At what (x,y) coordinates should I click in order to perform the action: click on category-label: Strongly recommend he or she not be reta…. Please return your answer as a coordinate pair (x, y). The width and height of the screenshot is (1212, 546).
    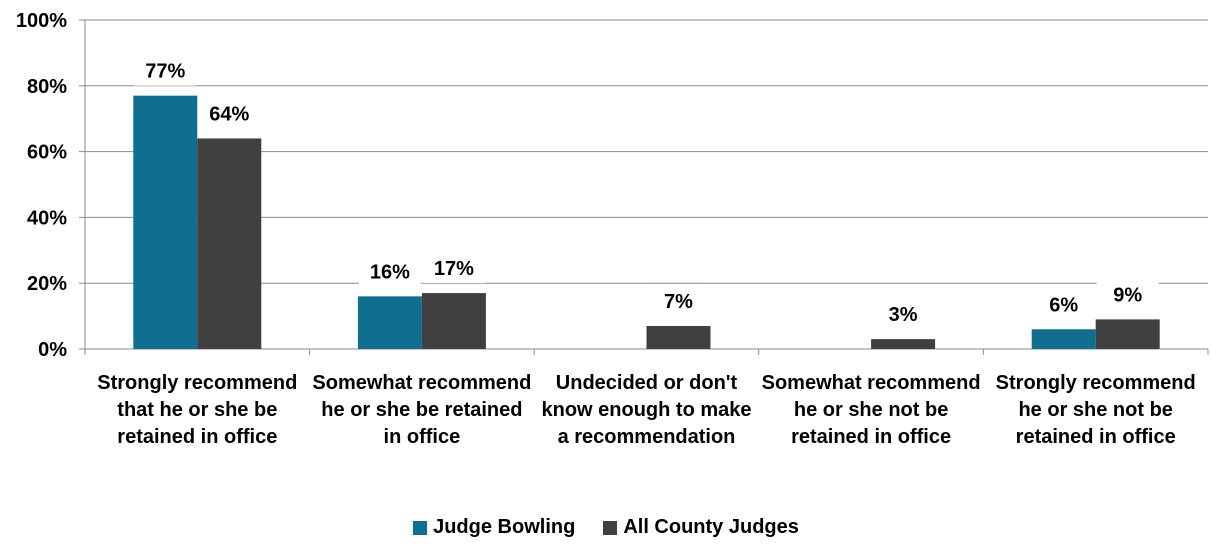
    Looking at the image, I should click on (1095, 410).